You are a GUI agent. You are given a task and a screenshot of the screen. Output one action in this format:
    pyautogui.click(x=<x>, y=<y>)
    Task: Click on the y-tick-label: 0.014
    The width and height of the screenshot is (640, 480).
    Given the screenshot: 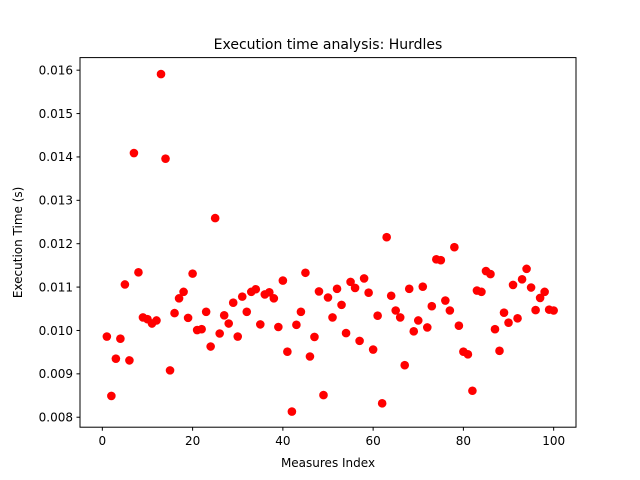 What is the action you would take?
    pyautogui.click(x=56, y=157)
    